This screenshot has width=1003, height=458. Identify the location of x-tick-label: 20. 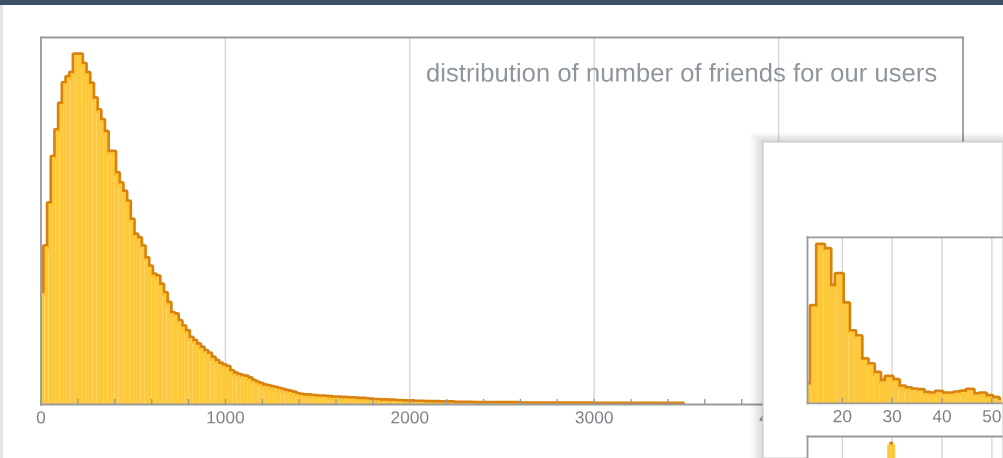
(842, 416).